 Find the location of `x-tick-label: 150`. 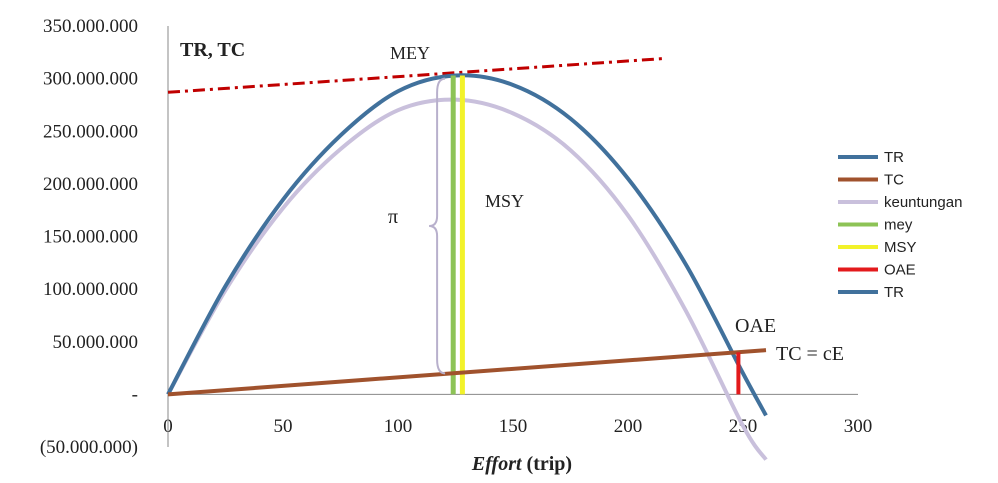

x-tick-label: 150 is located at coordinates (513, 426).